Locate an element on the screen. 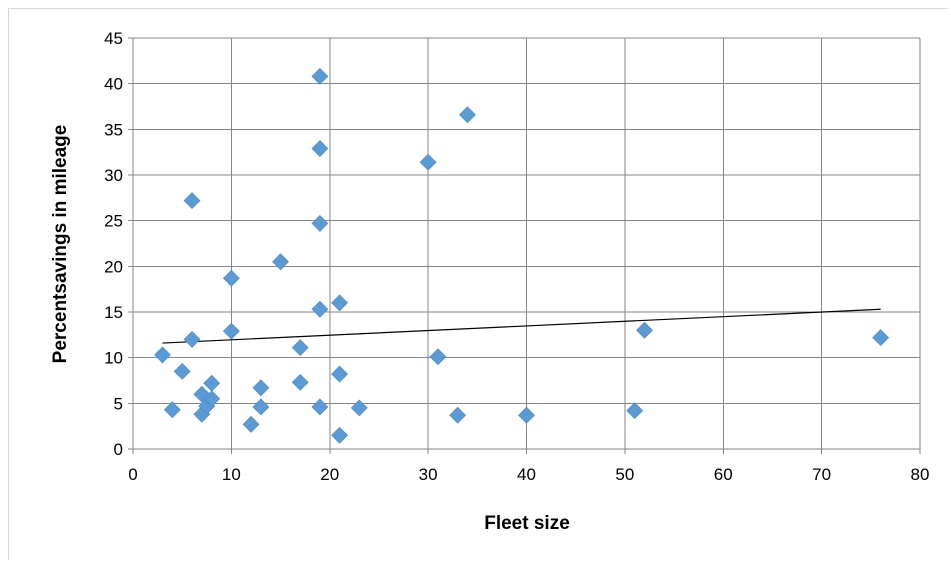 This screenshot has height=563, width=951. x-tick-label: 10 is located at coordinates (231, 474).